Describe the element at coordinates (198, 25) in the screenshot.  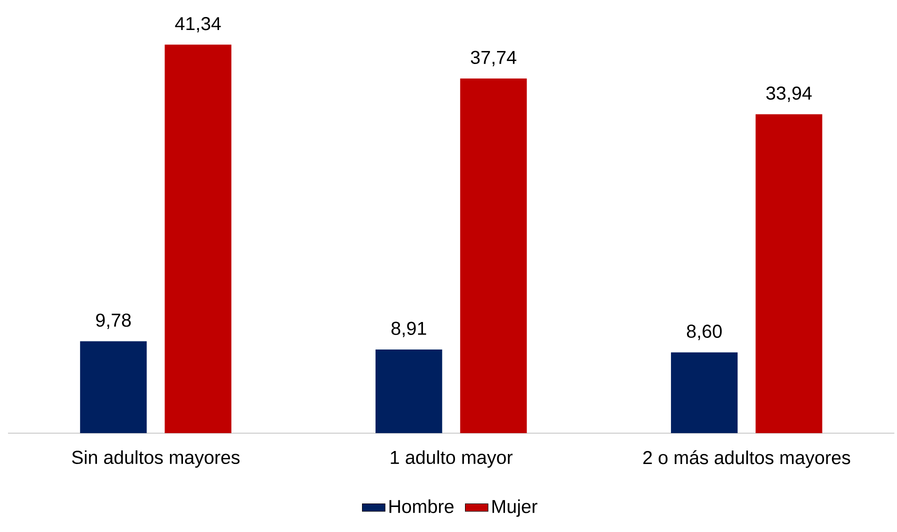
I see `data-label: 41,34` at that location.